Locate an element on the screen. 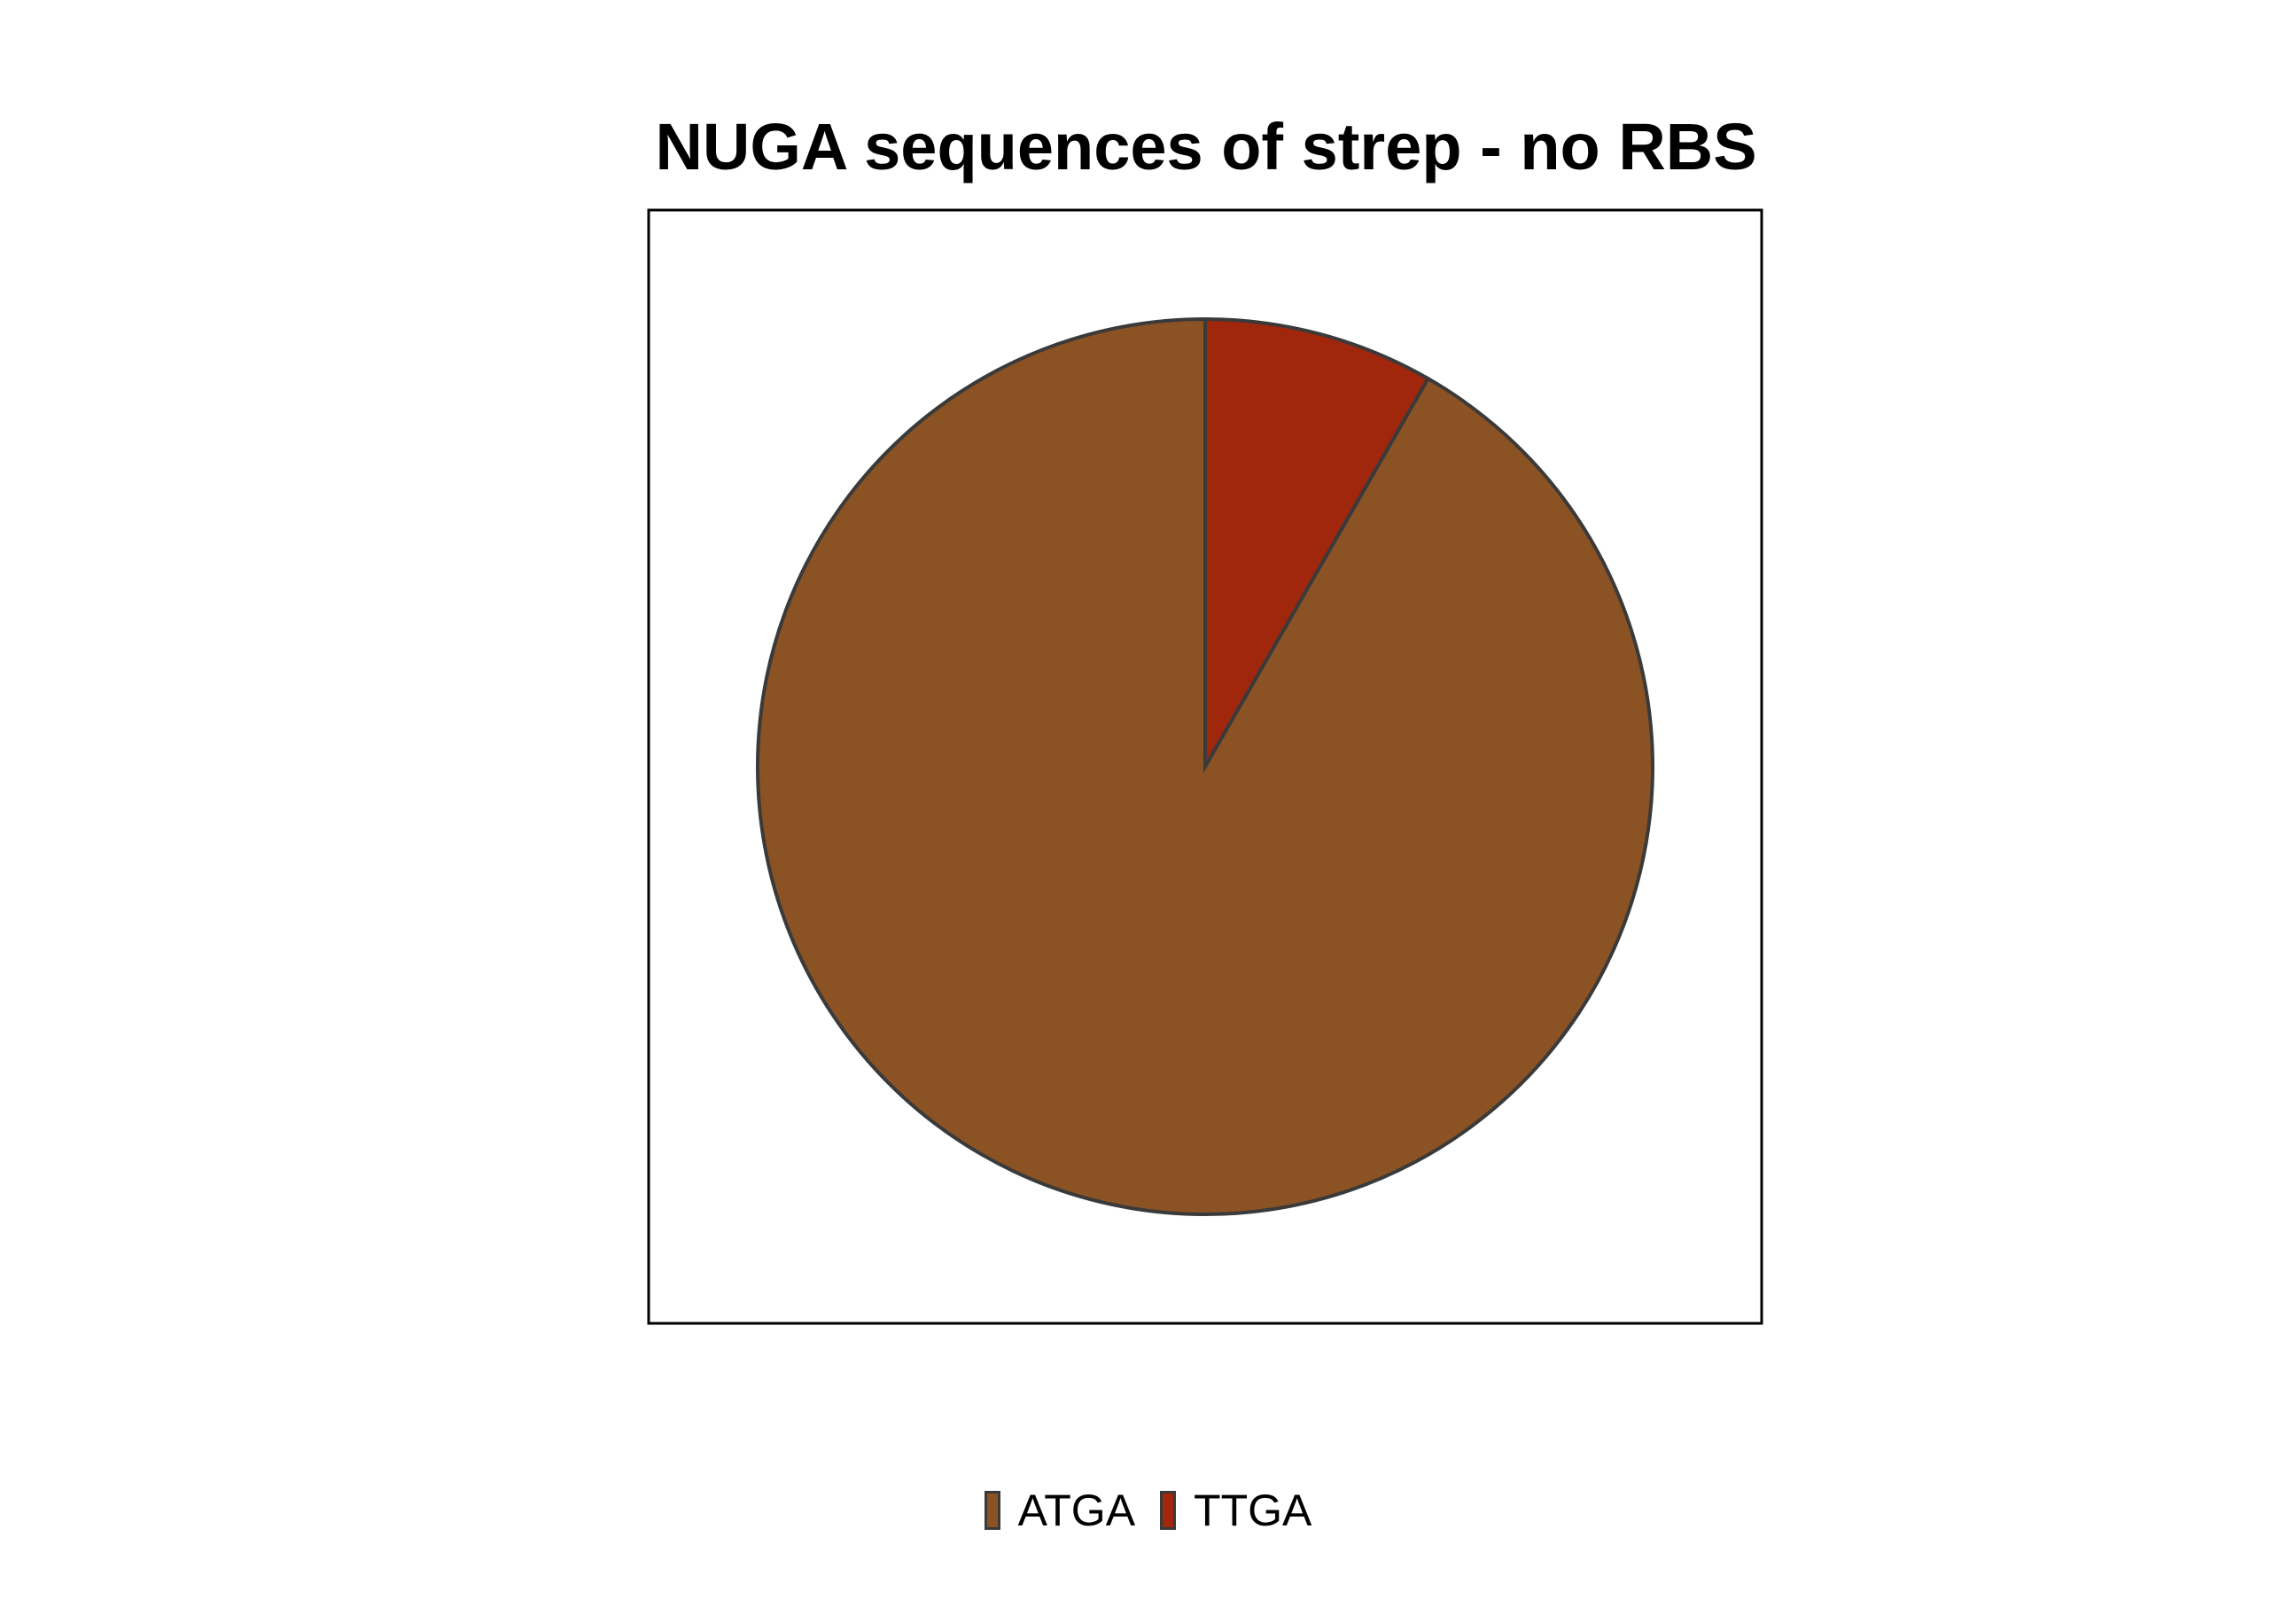 The width and height of the screenshot is (2296, 1599). legend-item-atga: ATGA is located at coordinates (1060, 1510).